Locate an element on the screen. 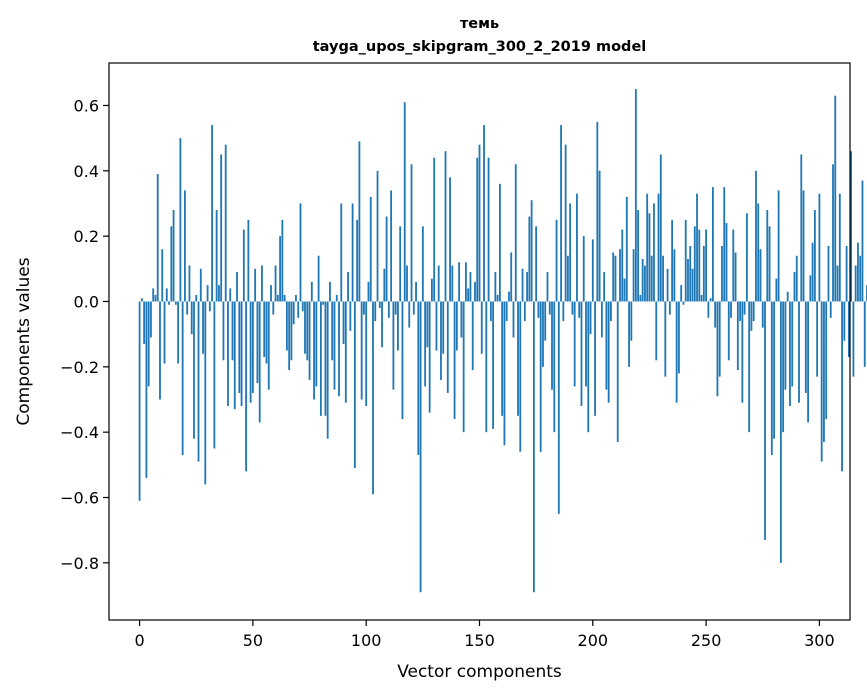  chart-title-line-2: tayga_upos_skipgram_300_2_2019 model is located at coordinates (480, 47).